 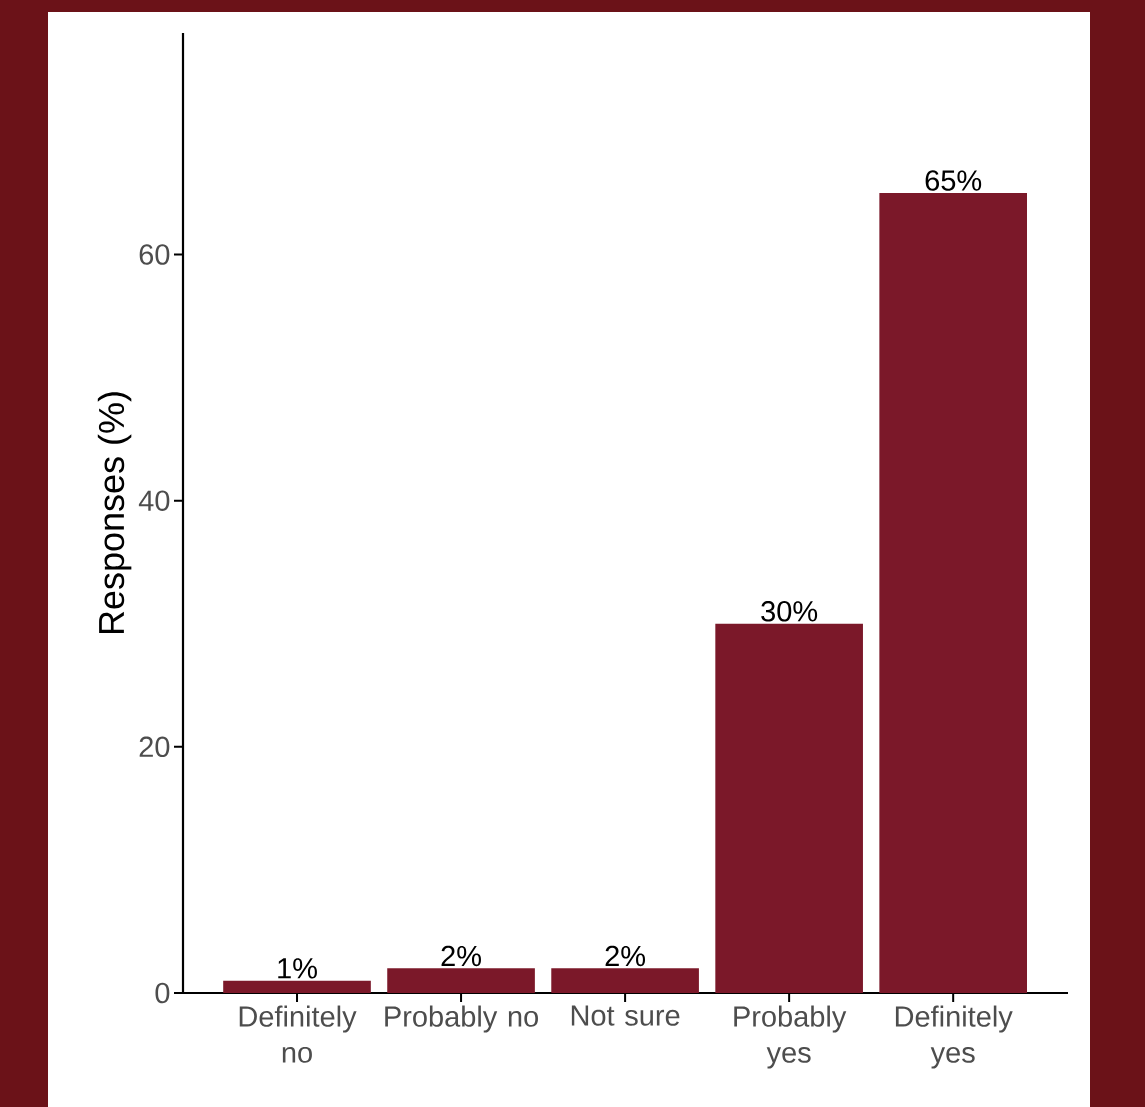 I want to click on y-axis-title: Responses (%), so click(x=114, y=513).